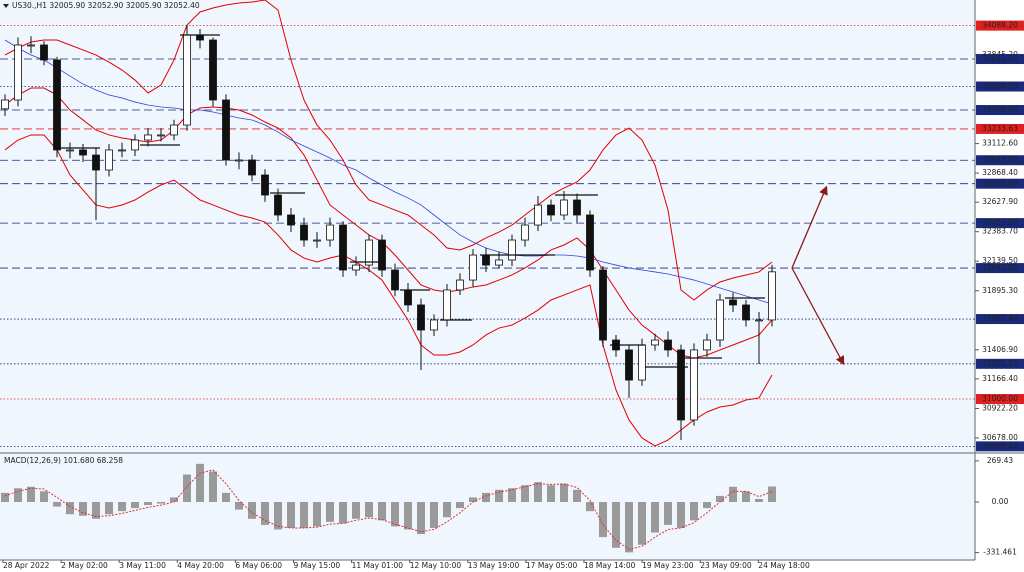 Image resolution: width=1024 pixels, height=572 pixels. I want to click on x-tick-label: 11 May 01:00, so click(378, 565).